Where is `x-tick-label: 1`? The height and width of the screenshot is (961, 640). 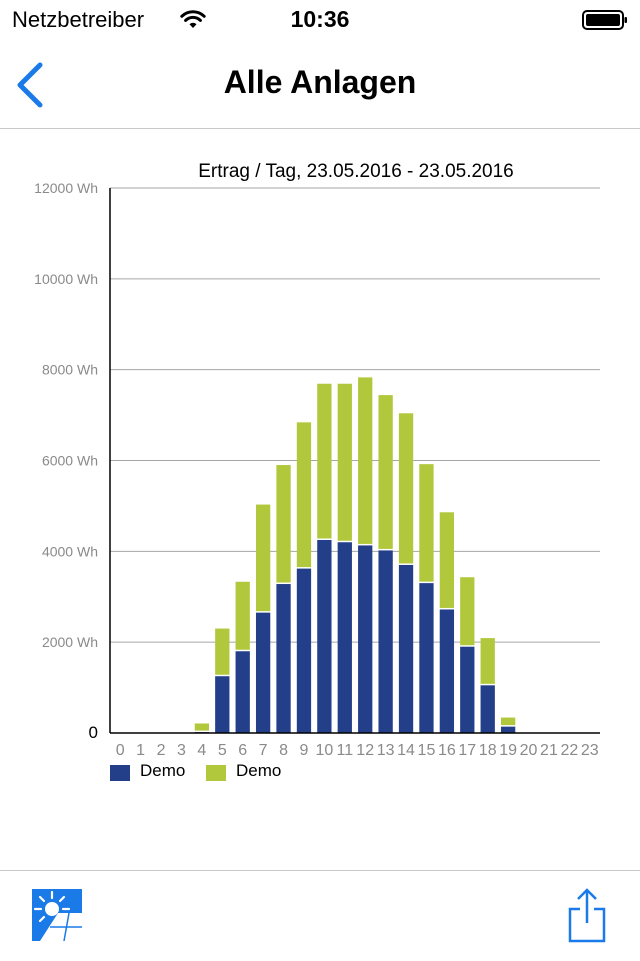 x-tick-label: 1 is located at coordinates (140, 750).